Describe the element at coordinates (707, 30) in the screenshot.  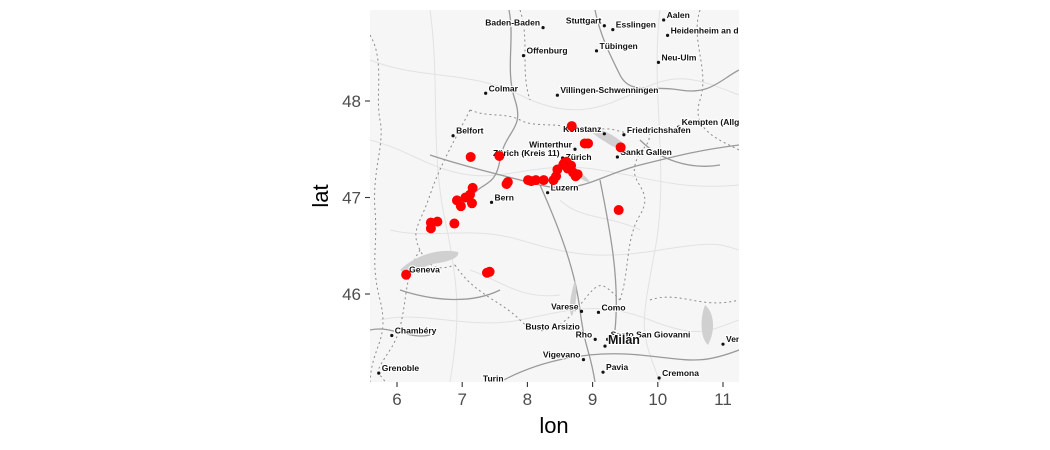
I see `city-label: Heidenheim an de` at that location.